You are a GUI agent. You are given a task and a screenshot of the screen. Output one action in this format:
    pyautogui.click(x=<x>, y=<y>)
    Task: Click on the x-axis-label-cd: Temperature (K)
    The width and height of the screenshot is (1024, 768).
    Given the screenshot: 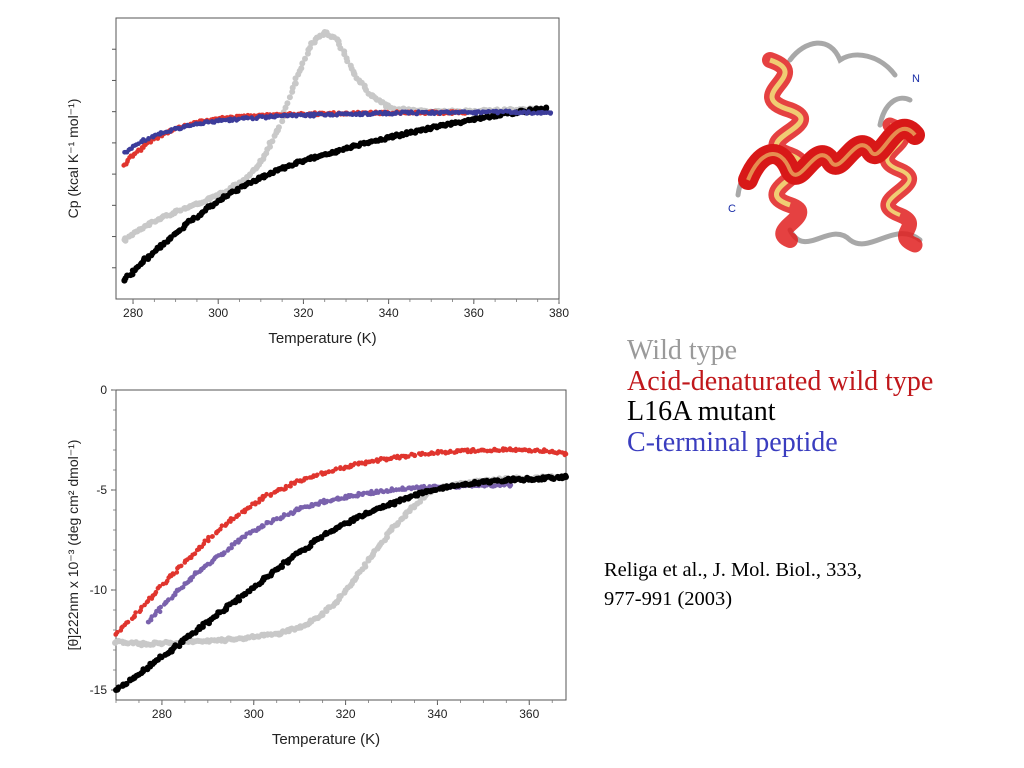 What is the action you would take?
    pyautogui.click(x=326, y=739)
    